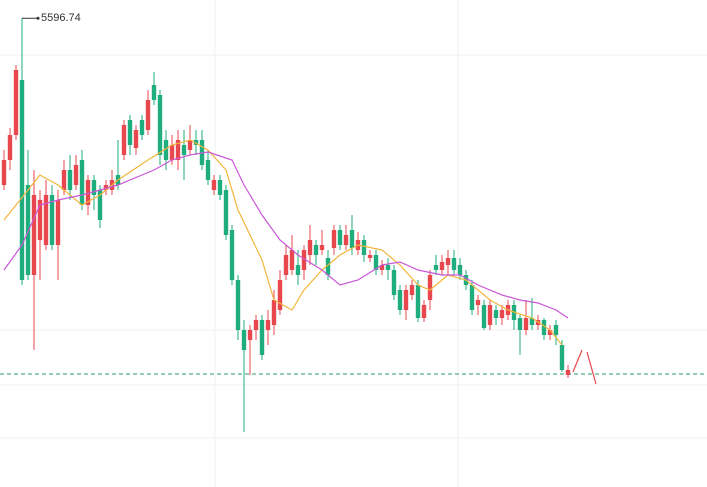 The height and width of the screenshot is (487, 707). What do you see at coordinates (591, 368) in the screenshot?
I see `arrow-down` at bounding box center [591, 368].